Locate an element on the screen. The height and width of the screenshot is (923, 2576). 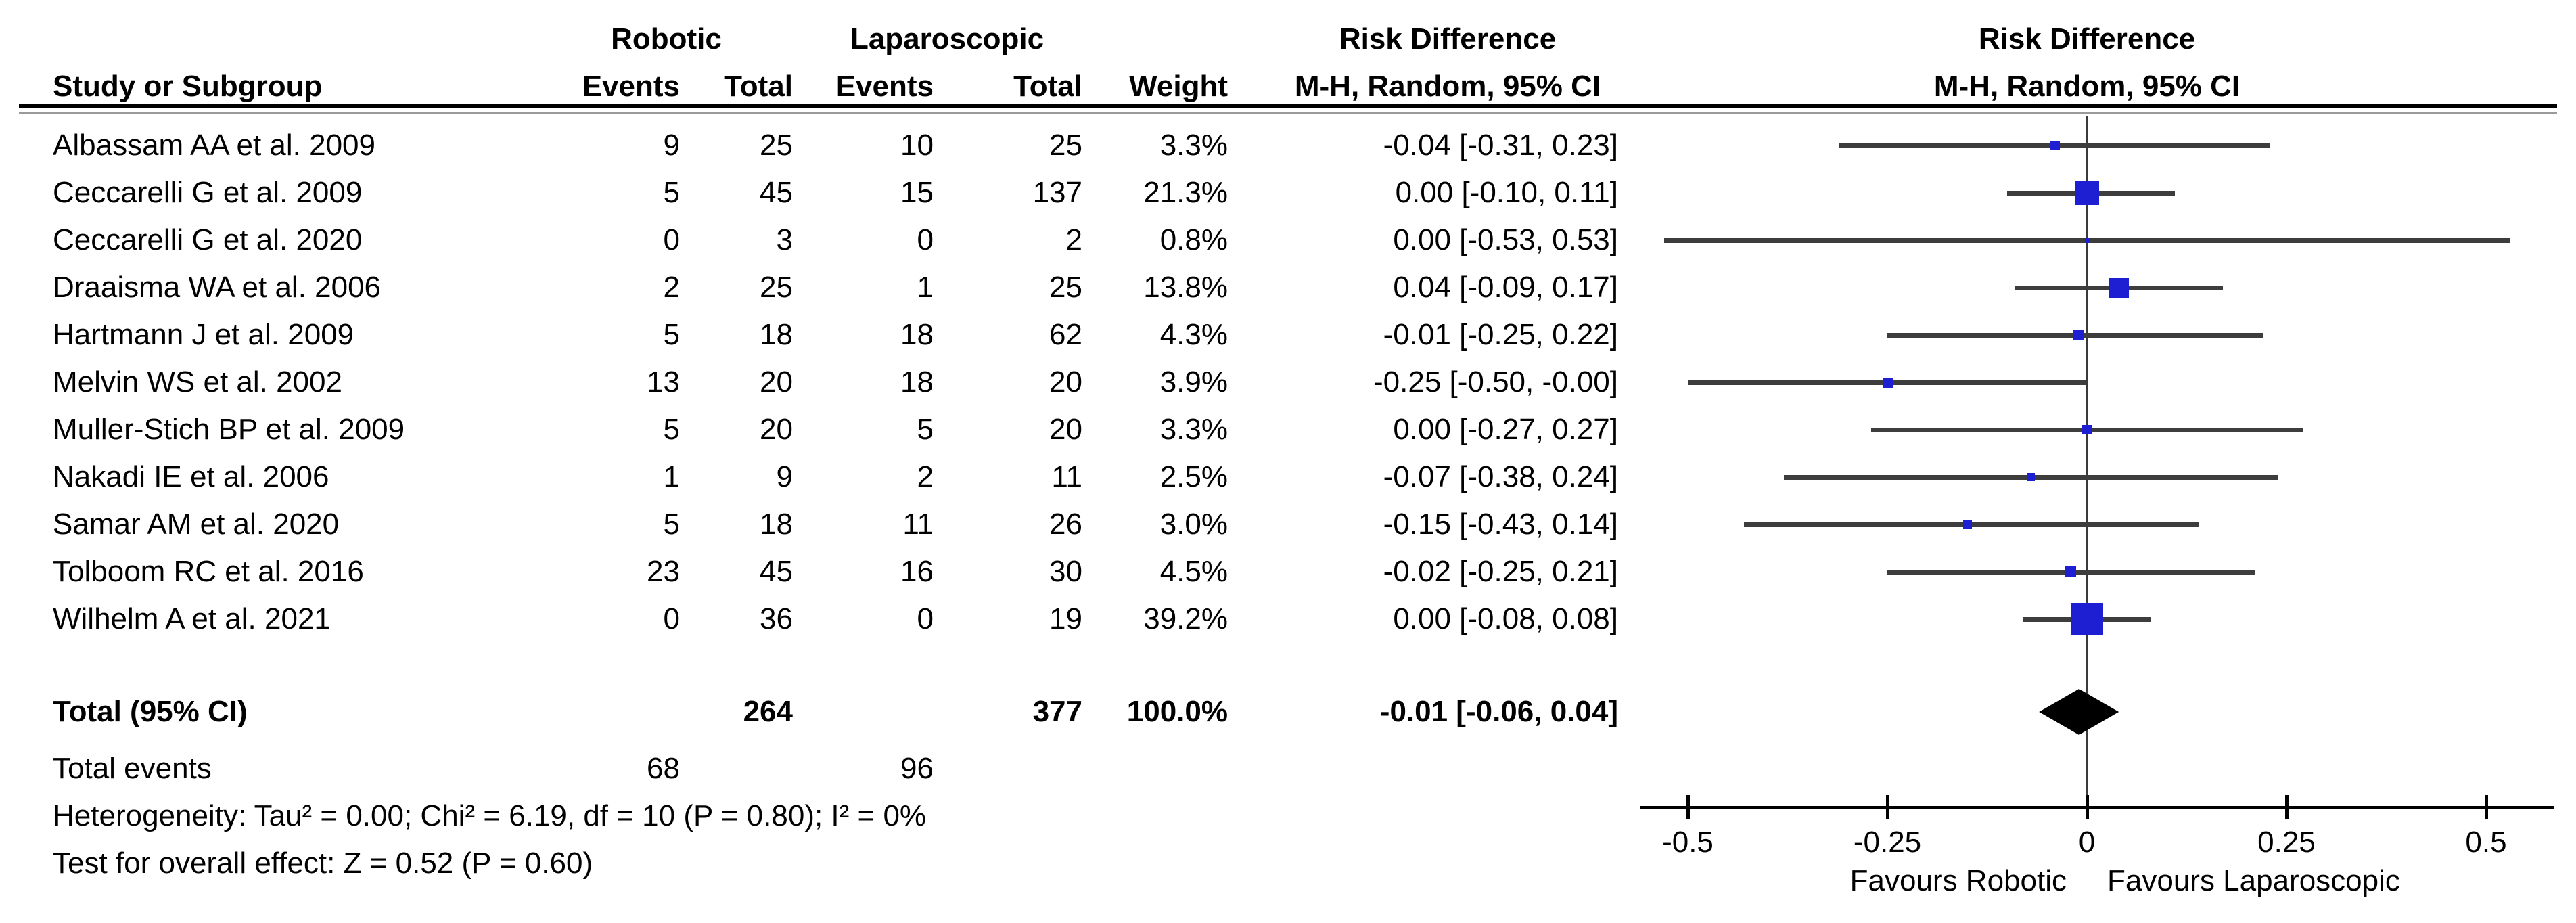
study-name: Tolboom RC et al. 2016 is located at coordinates (208, 571).